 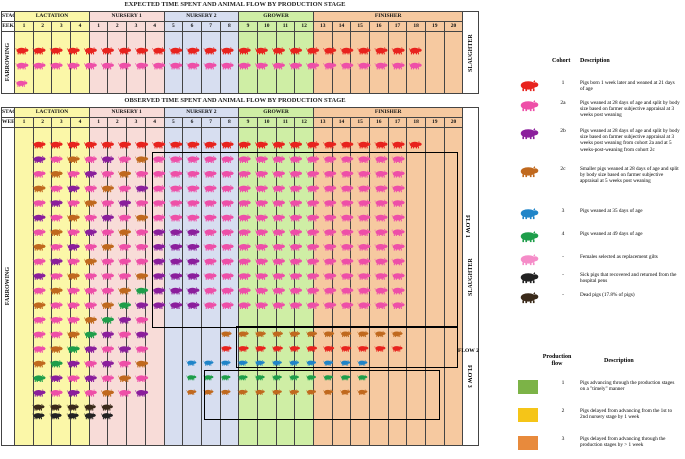 I want to click on legend-cohort-header: Cohort, so click(x=561, y=61).